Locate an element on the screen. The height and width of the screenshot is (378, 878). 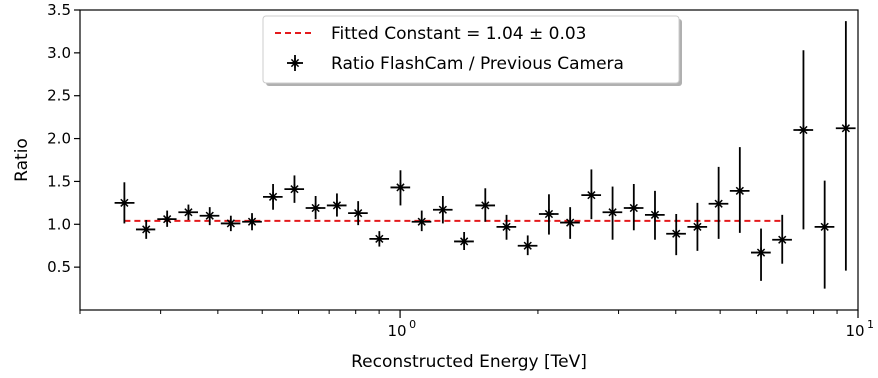
legend-box is located at coordinates (471, 49).